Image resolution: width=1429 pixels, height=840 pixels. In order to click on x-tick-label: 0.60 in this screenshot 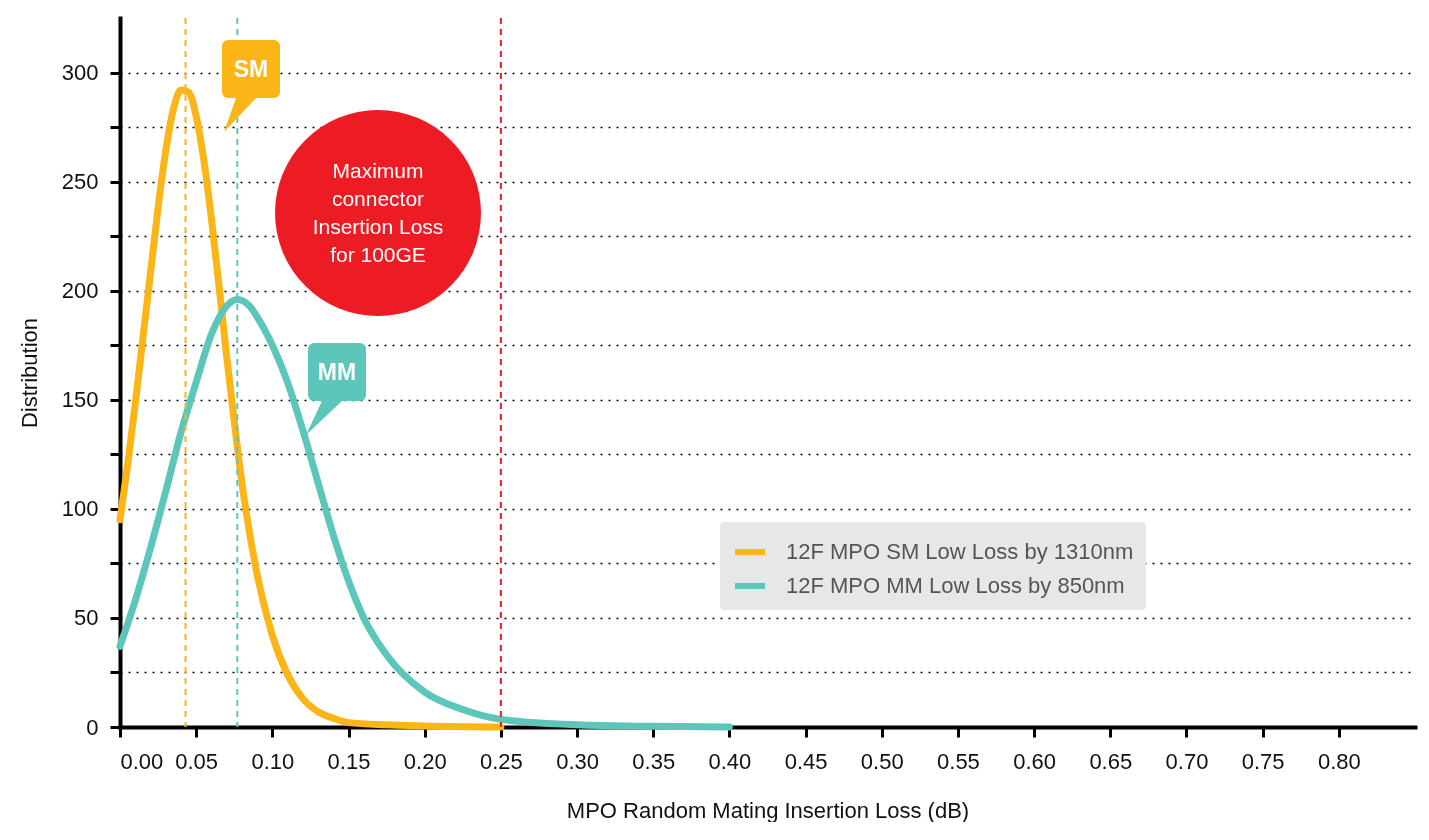, I will do `click(1035, 761)`.